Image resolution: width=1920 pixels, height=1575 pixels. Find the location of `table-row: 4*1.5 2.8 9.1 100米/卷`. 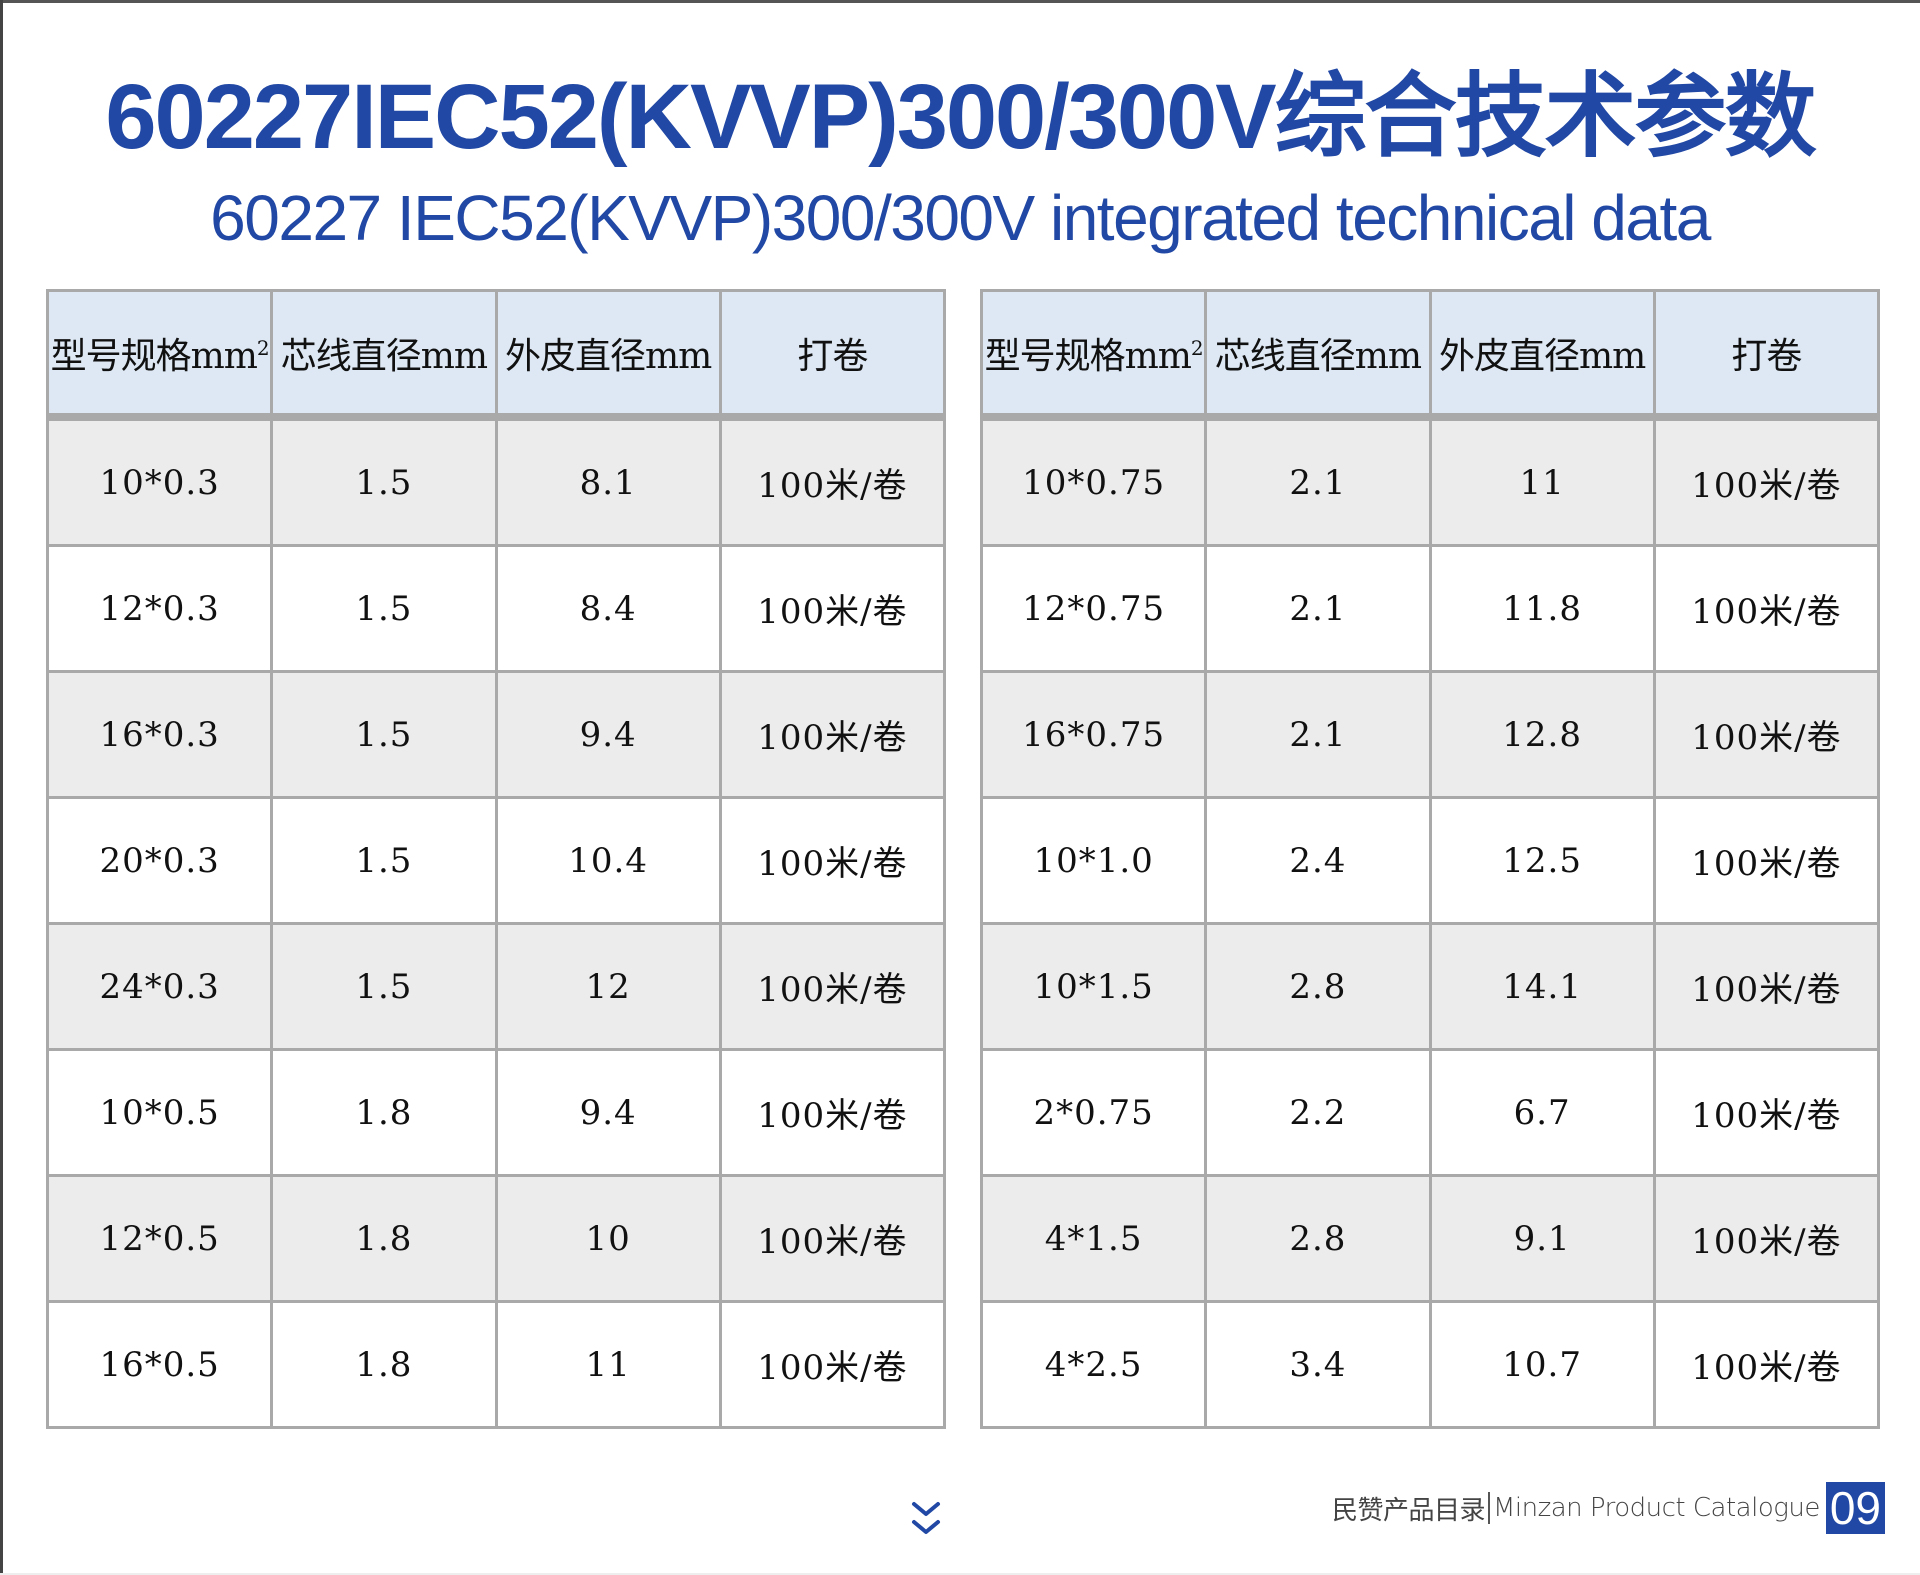

table-row: 4*1.5 2.8 9.1 100米/卷 is located at coordinates (1430, 1238).